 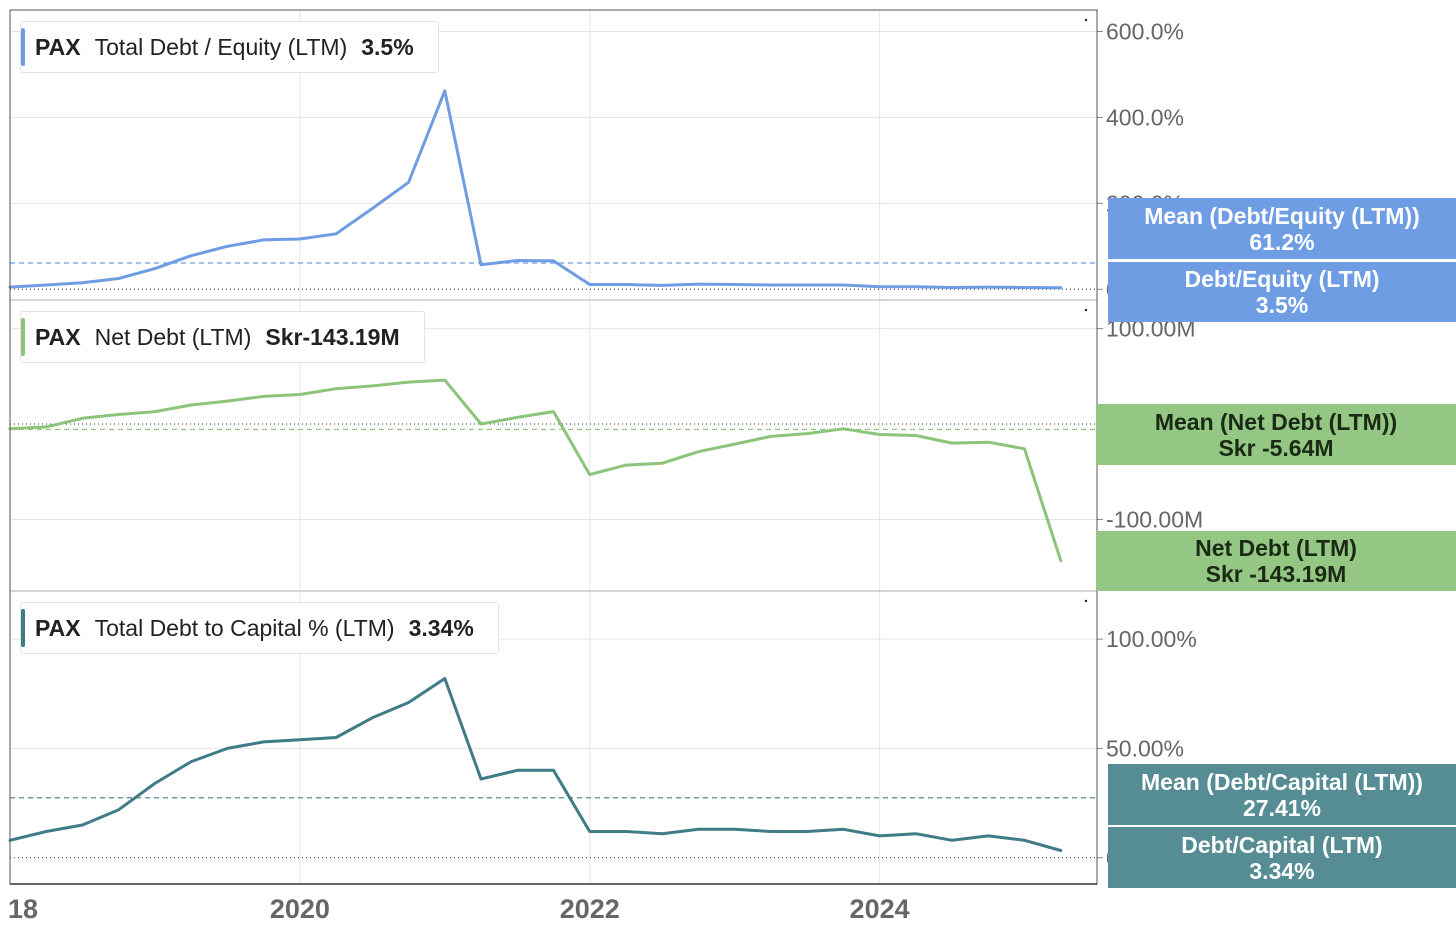 I want to click on y-tick-label: 600.0%, so click(x=1145, y=31).